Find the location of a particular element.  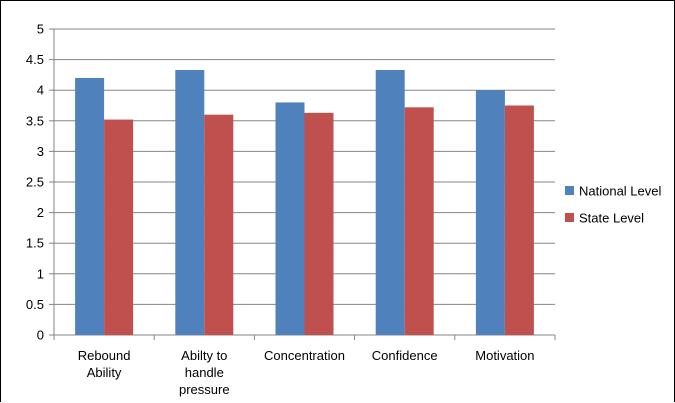

y-tick-label: 4.5 is located at coordinates (35, 59).